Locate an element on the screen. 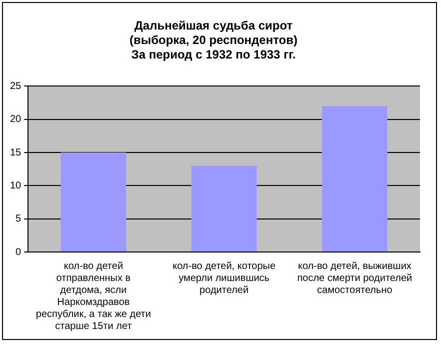 The image size is (441, 344). x-tick-label: кол-во детей отправленных в детдома, ясли Наркомздравов республик, а так же дети старше 15ти лет is located at coordinates (93, 296).